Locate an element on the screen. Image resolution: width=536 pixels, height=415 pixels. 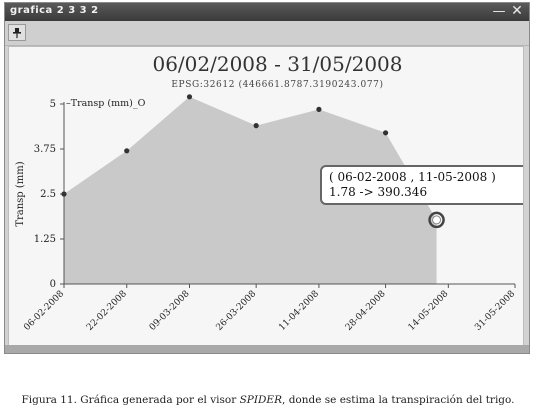
y-tick-label: 2.5 is located at coordinates (48, 194).